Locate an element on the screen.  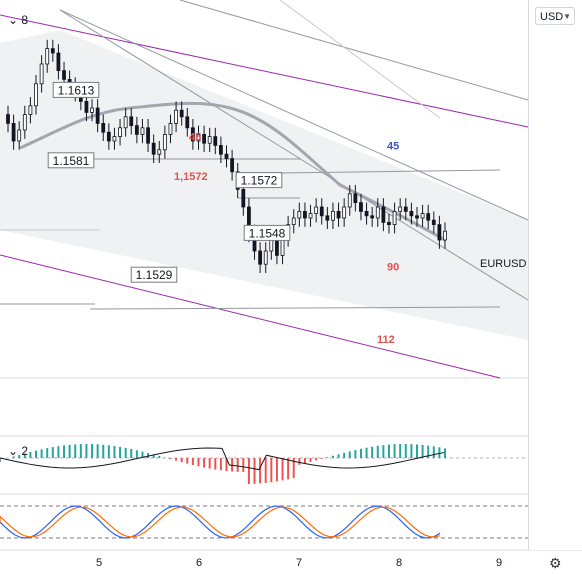
stoch-k-line is located at coordinates (220, 522).